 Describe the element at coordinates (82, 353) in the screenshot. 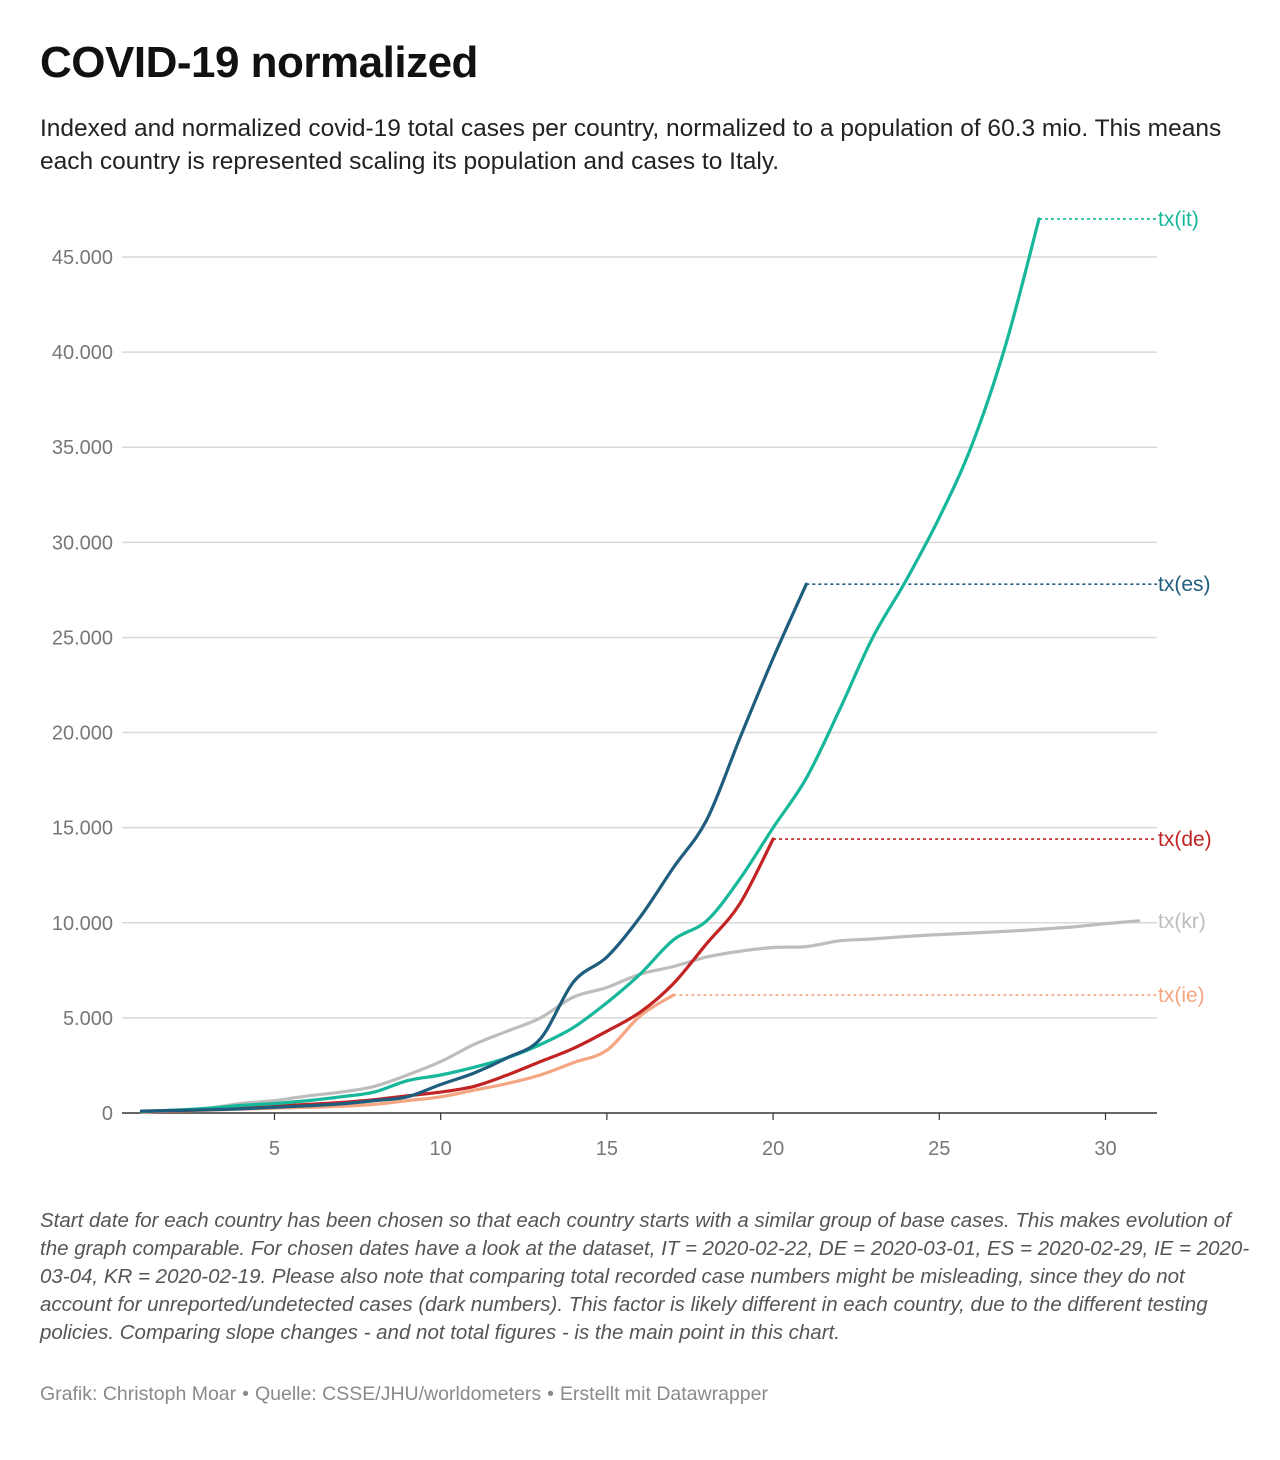

I see `y-tick-label: 40.000` at that location.